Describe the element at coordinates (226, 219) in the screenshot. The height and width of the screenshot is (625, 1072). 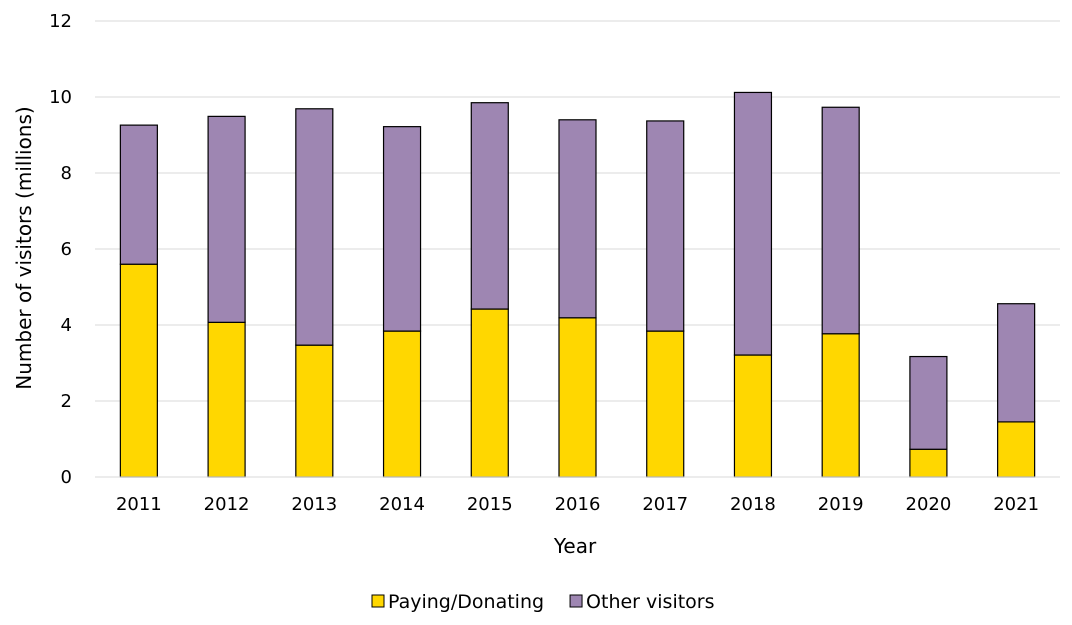
I see `bar-other-2012` at that location.